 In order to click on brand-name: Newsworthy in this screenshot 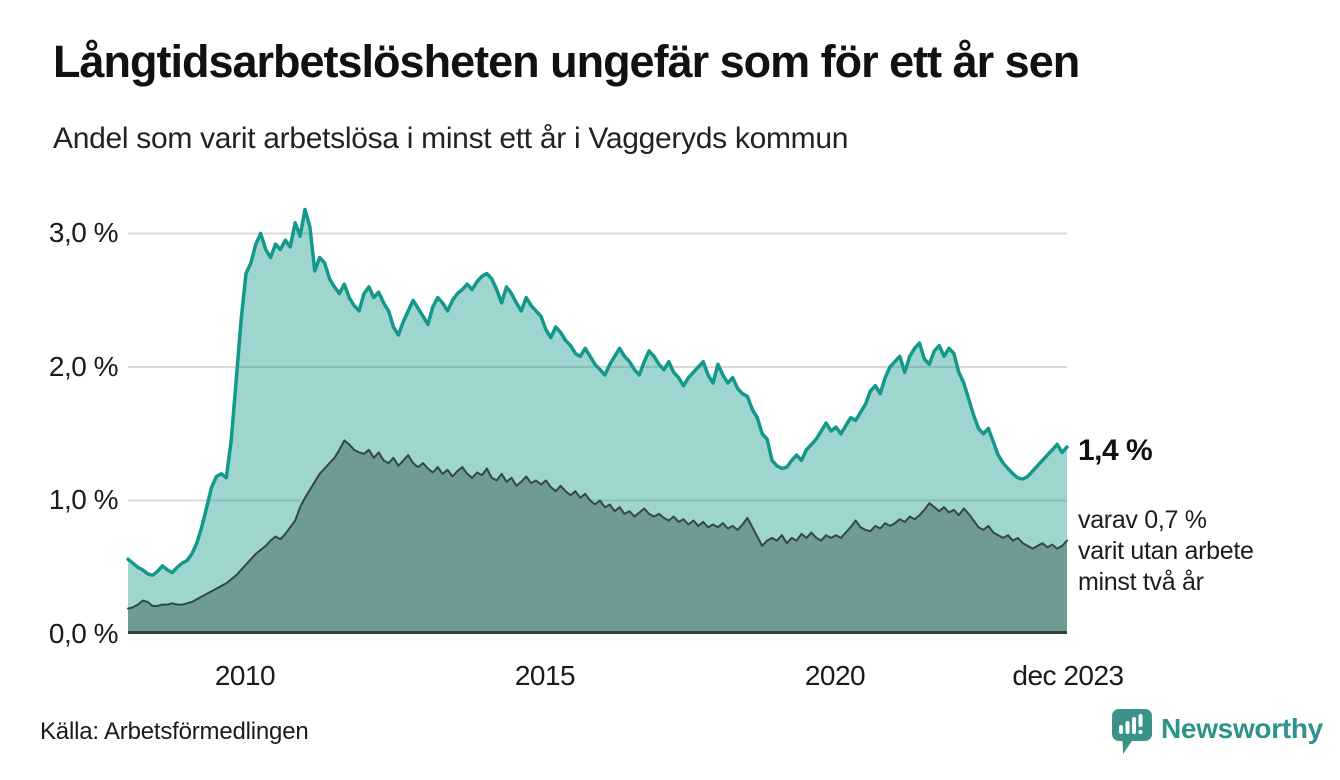, I will do `click(1242, 728)`.